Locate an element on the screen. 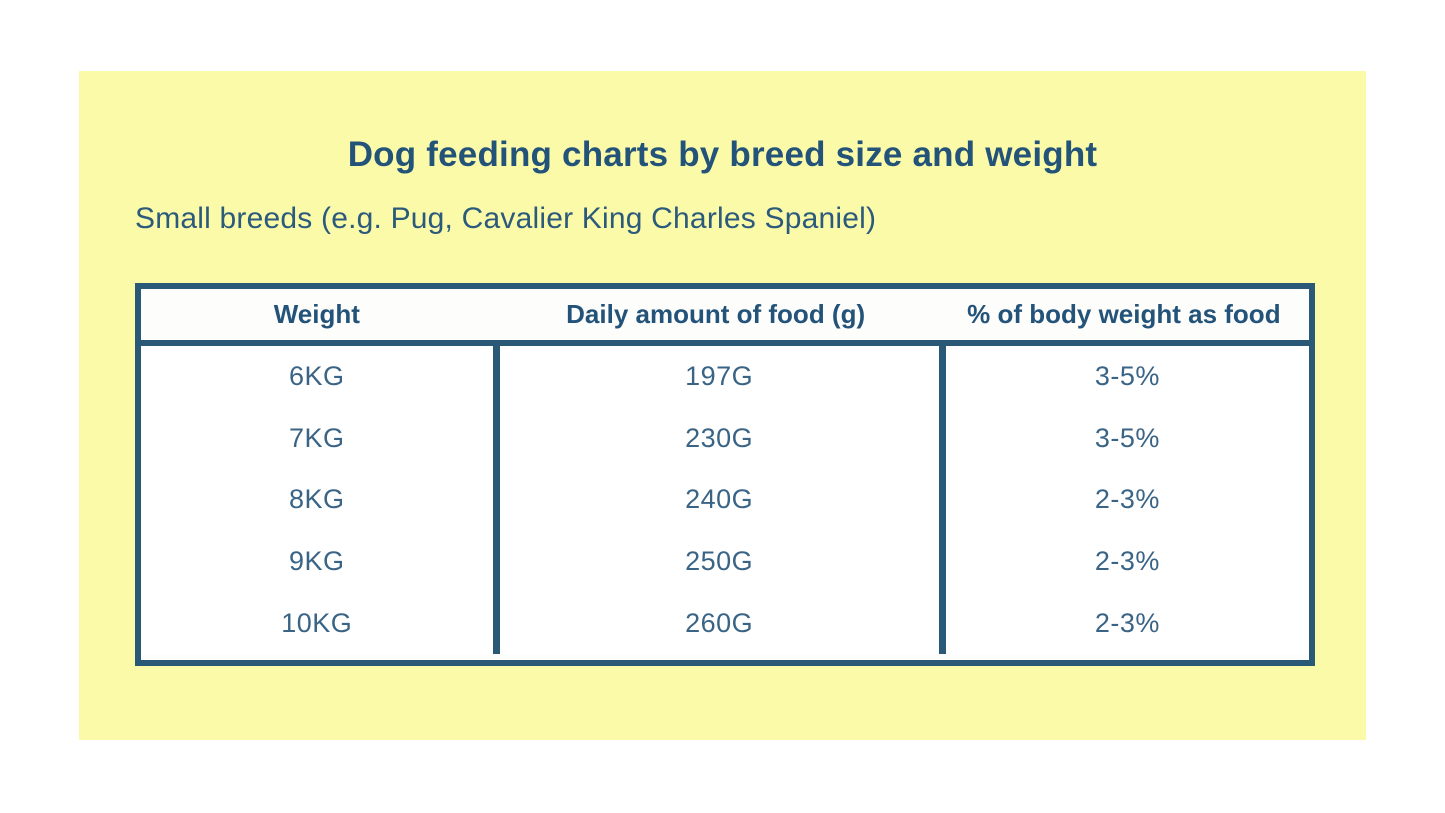  table-cell: 197G is located at coordinates (719, 376).